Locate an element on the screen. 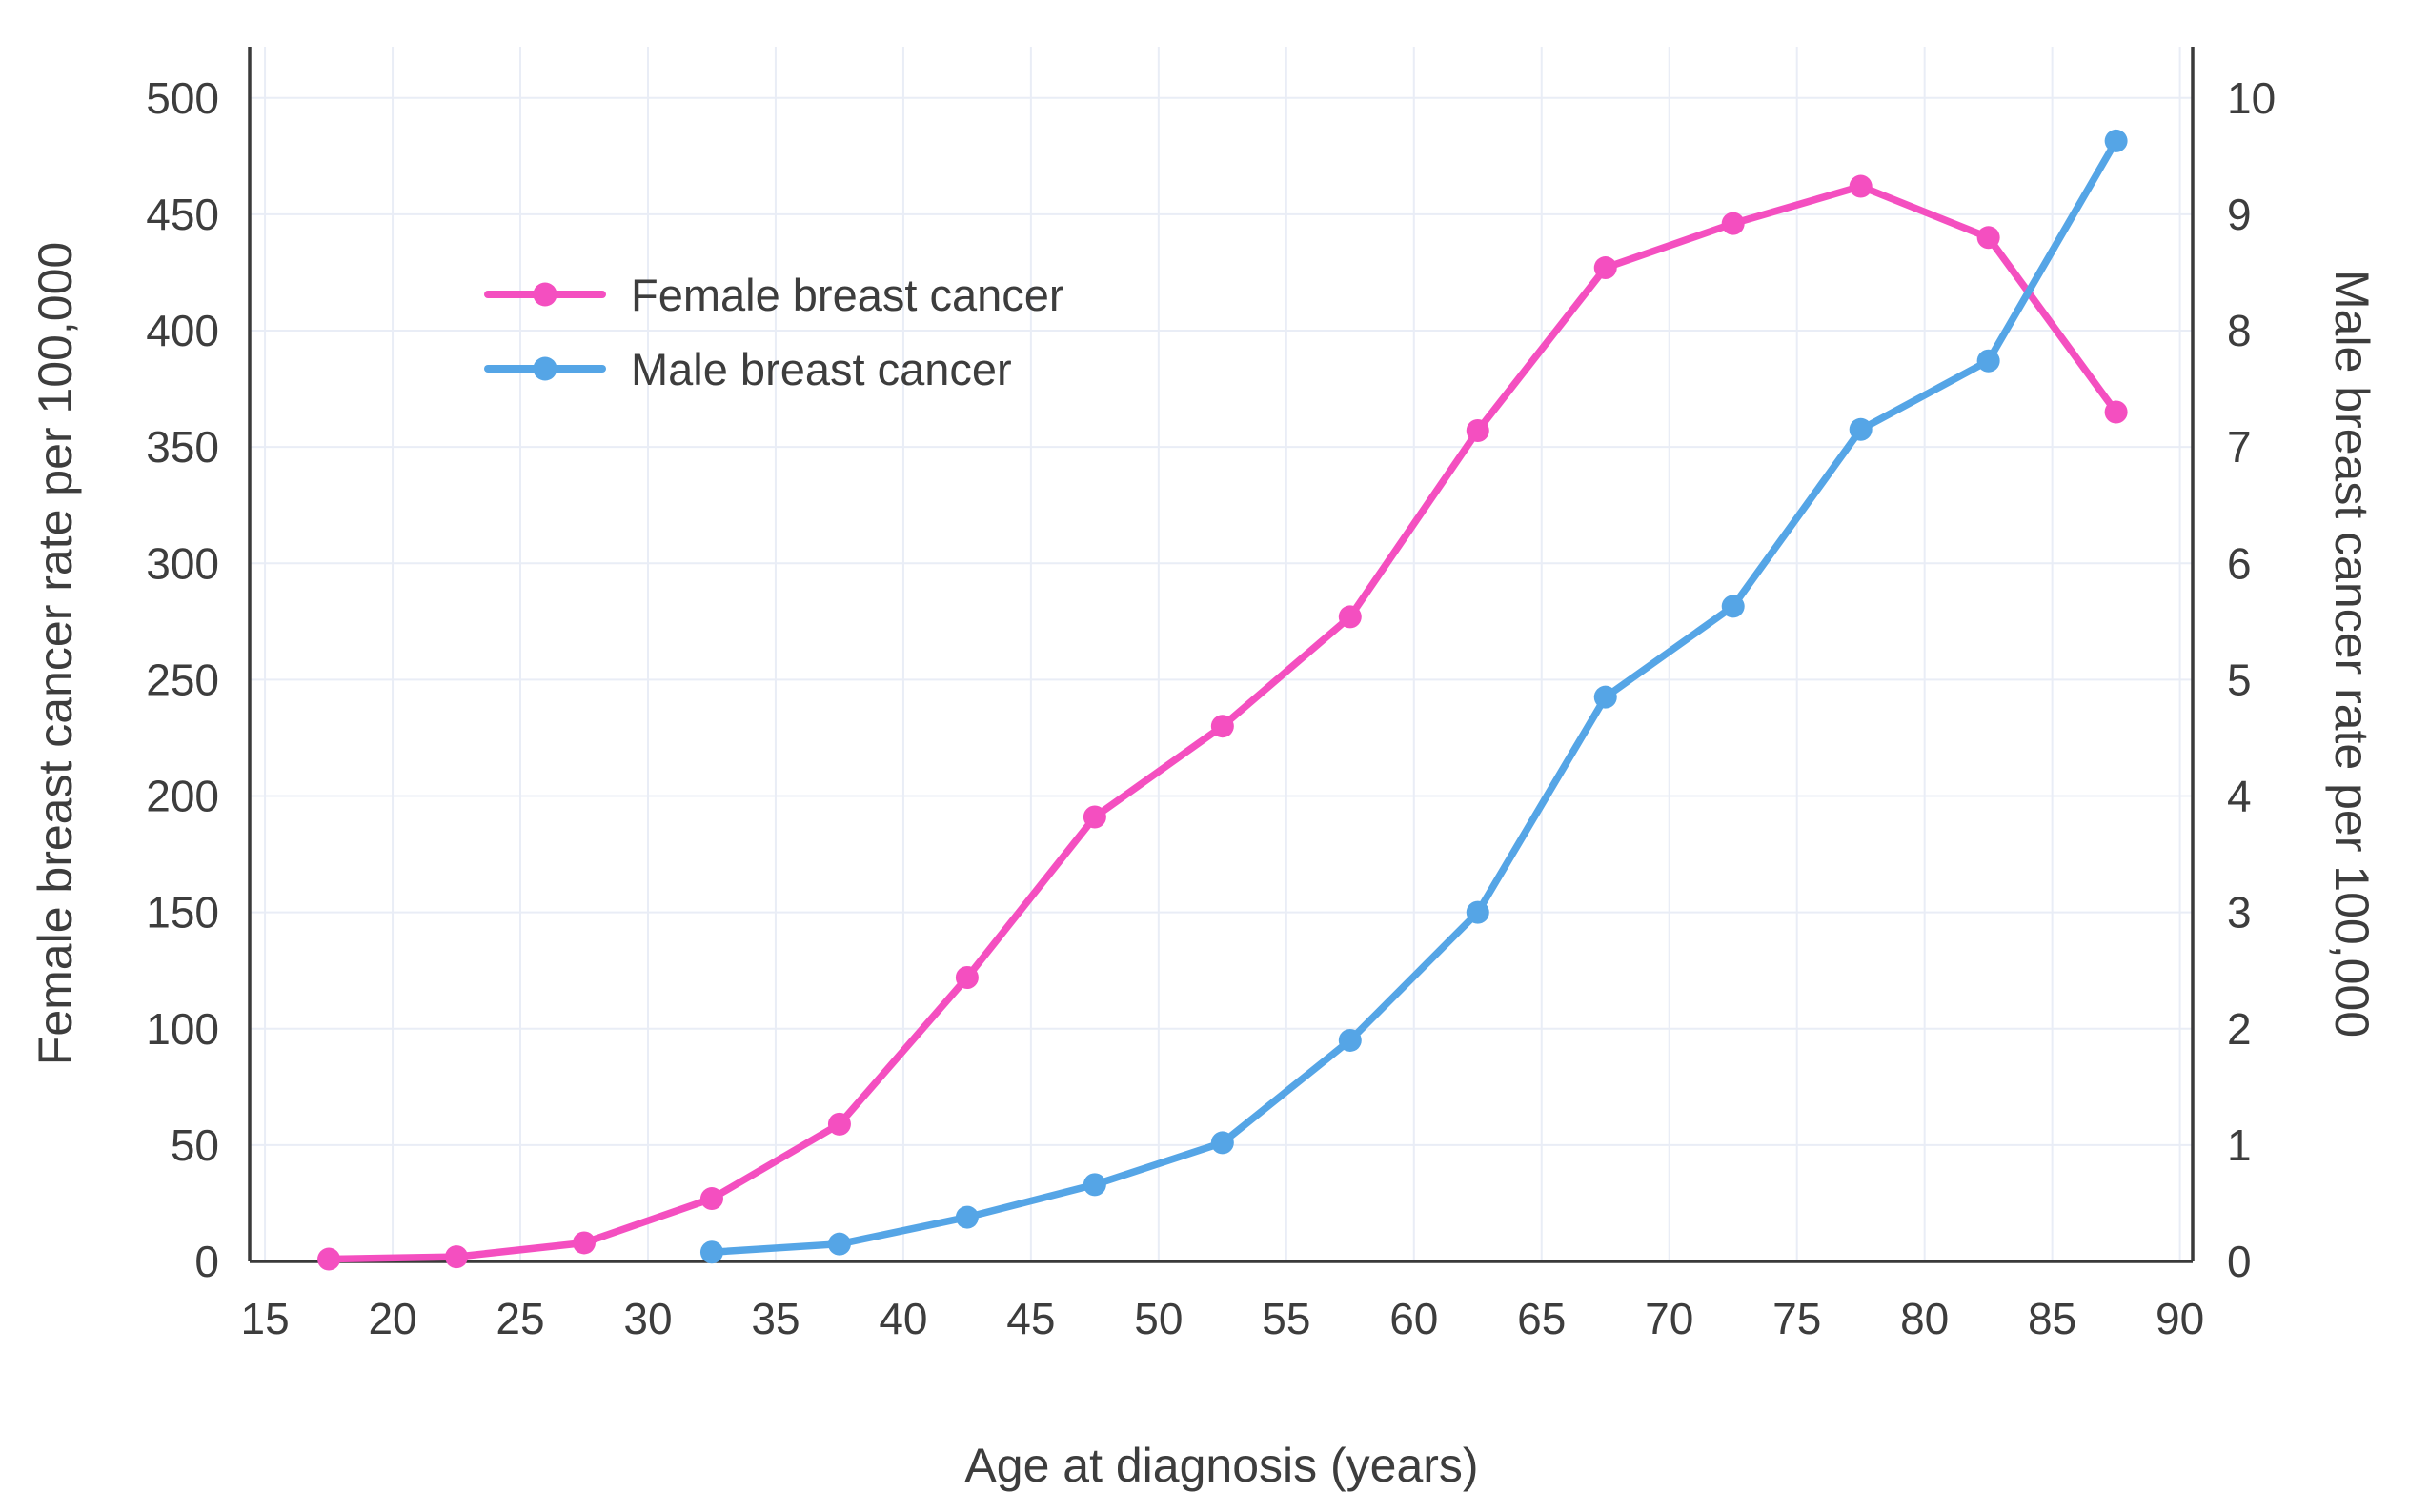 Image resolution: width=2409 pixels, height=1512 pixels. left-y-tick-label: 100 is located at coordinates (182, 1029).